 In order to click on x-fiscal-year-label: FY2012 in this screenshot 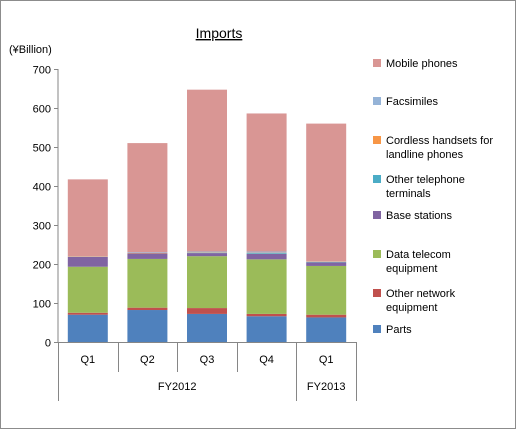, I will do `click(177, 387)`.